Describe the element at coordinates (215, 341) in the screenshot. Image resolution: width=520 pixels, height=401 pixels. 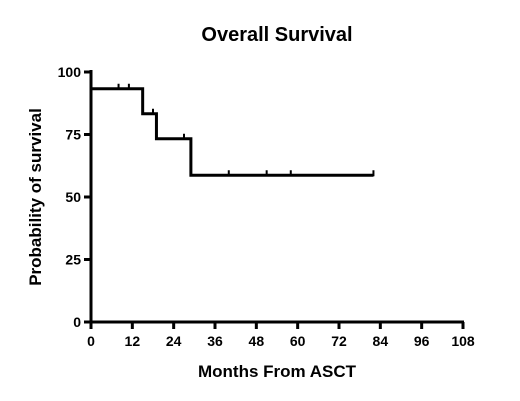
I see `x-tick-label: 36` at that location.